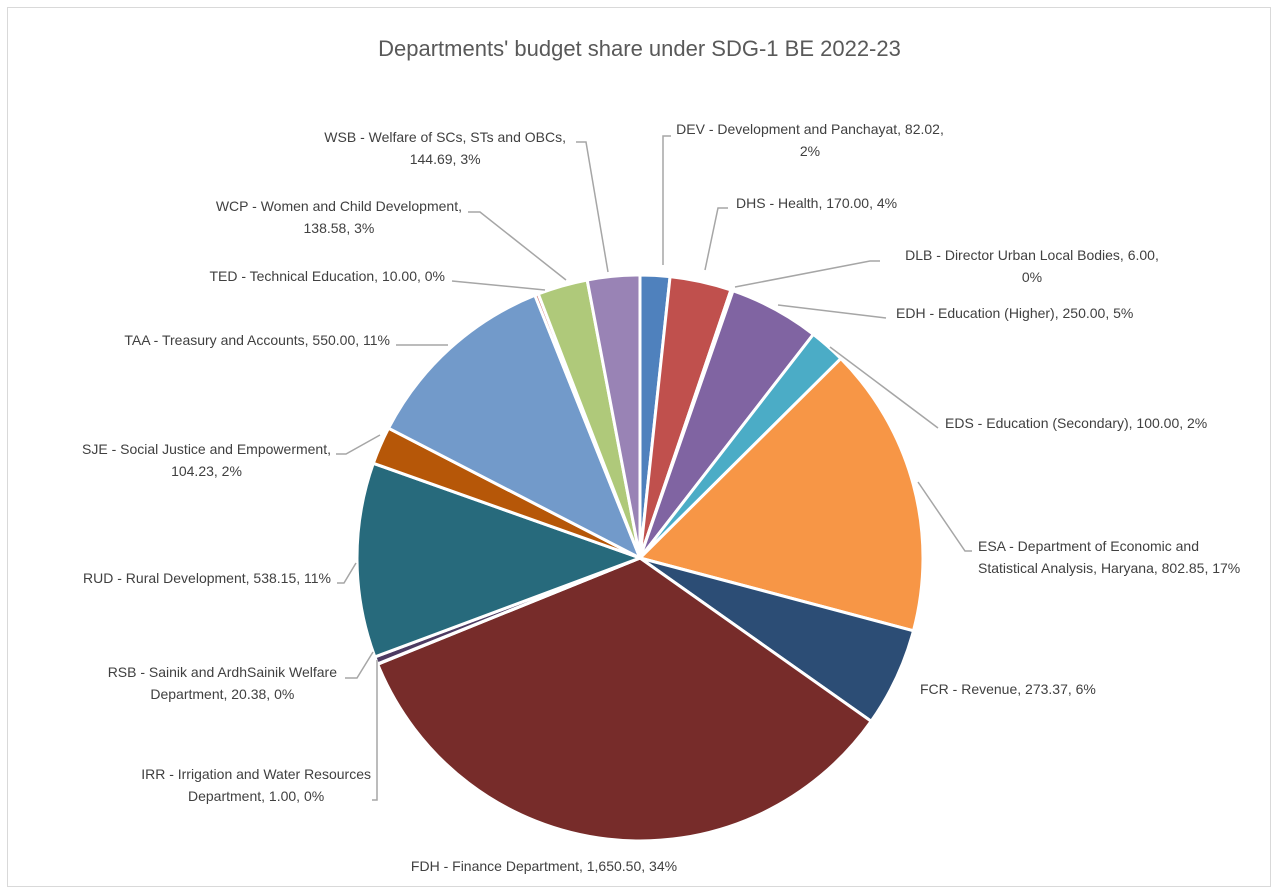  What do you see at coordinates (327, 276) in the screenshot?
I see `slice-data-label: TED - Technical Education, 10.00, 0%` at bounding box center [327, 276].